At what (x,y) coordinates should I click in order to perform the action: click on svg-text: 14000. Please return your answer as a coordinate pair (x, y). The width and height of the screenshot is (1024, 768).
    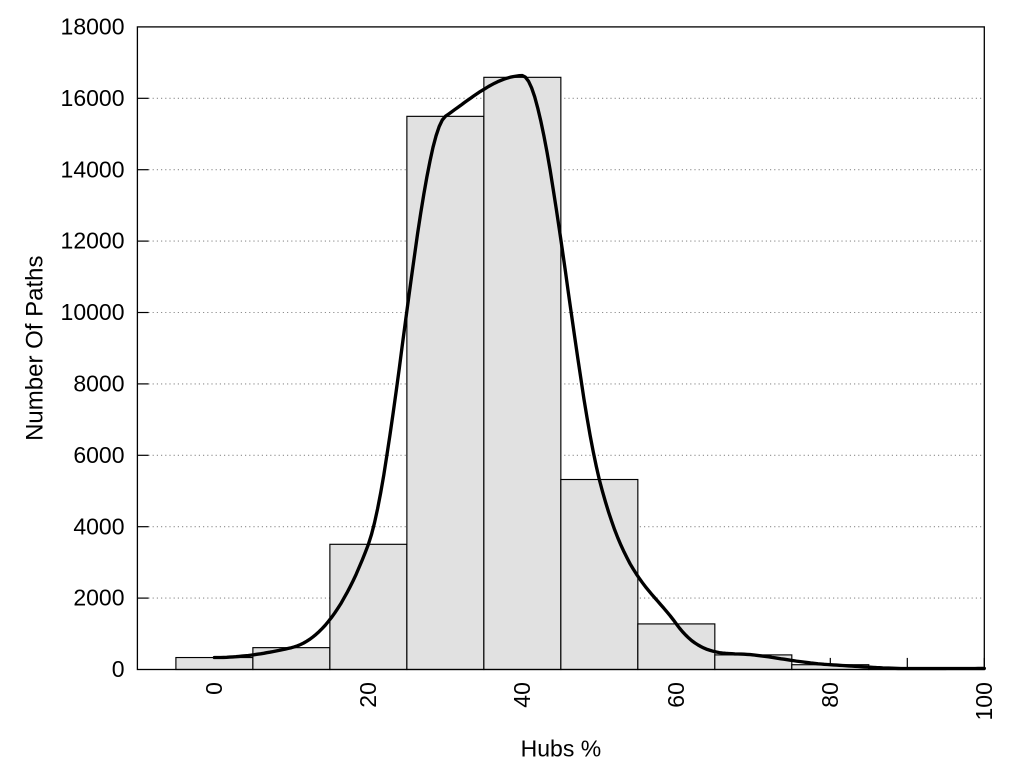
    Looking at the image, I should click on (93, 169).